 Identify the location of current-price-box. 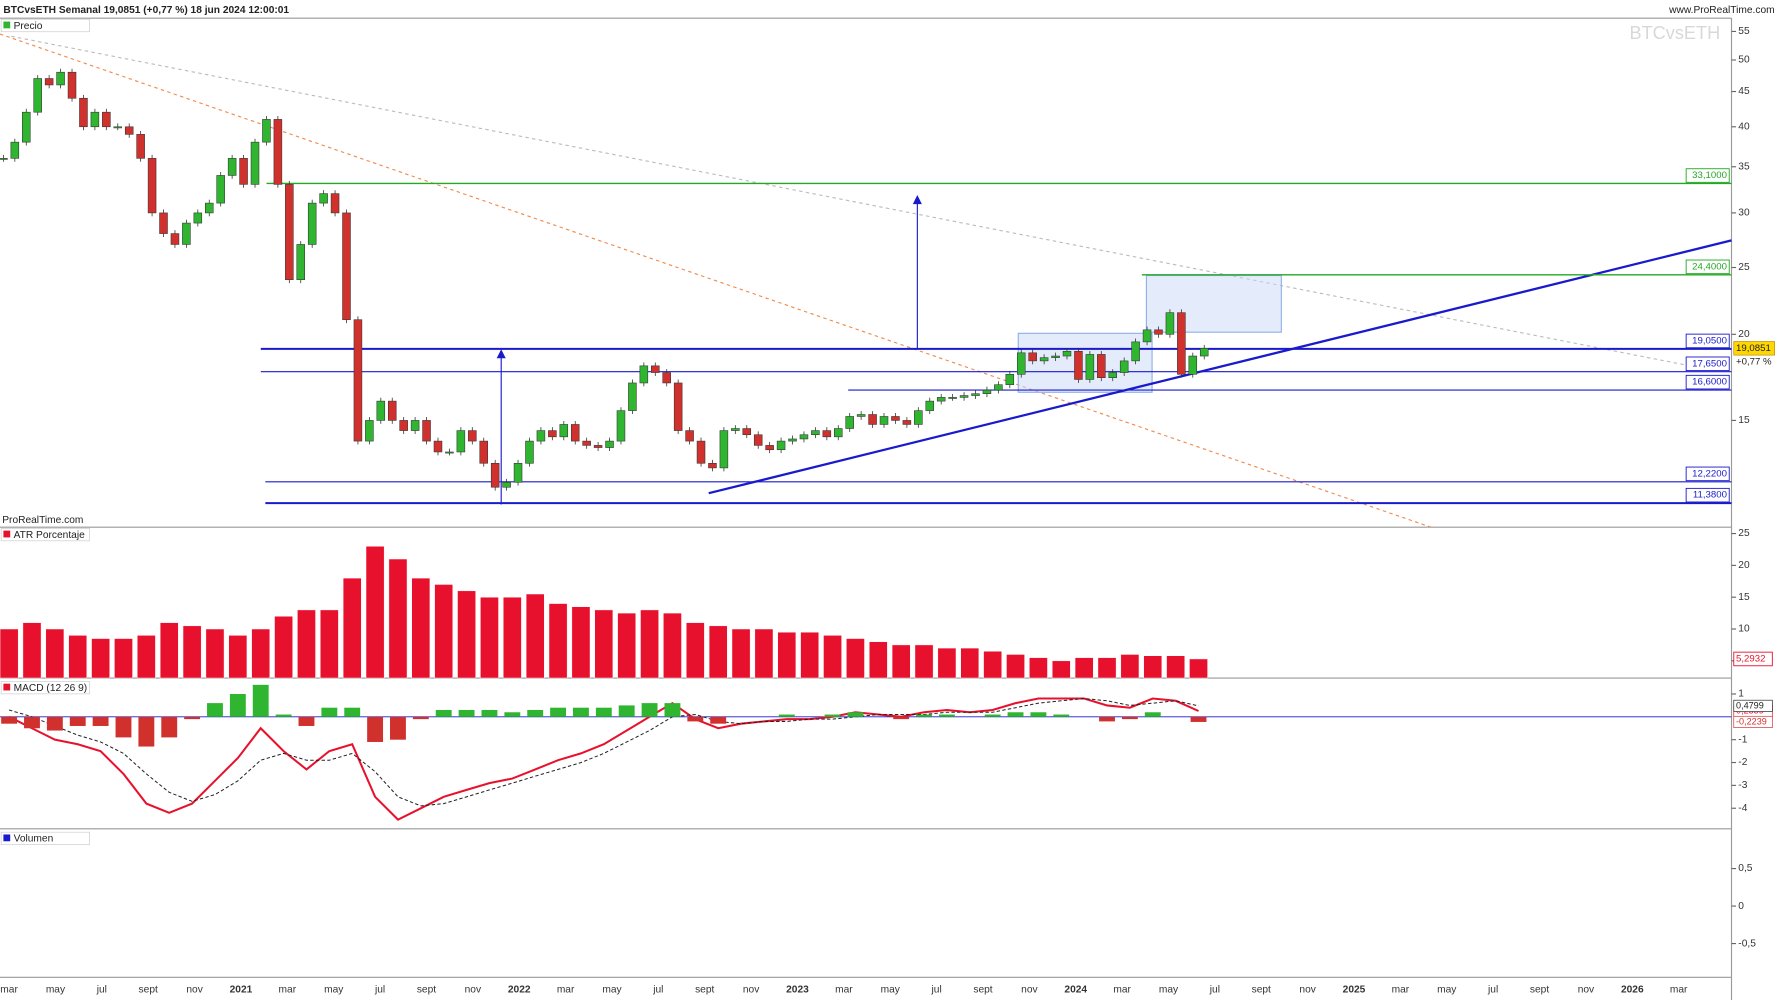
(1754, 348).